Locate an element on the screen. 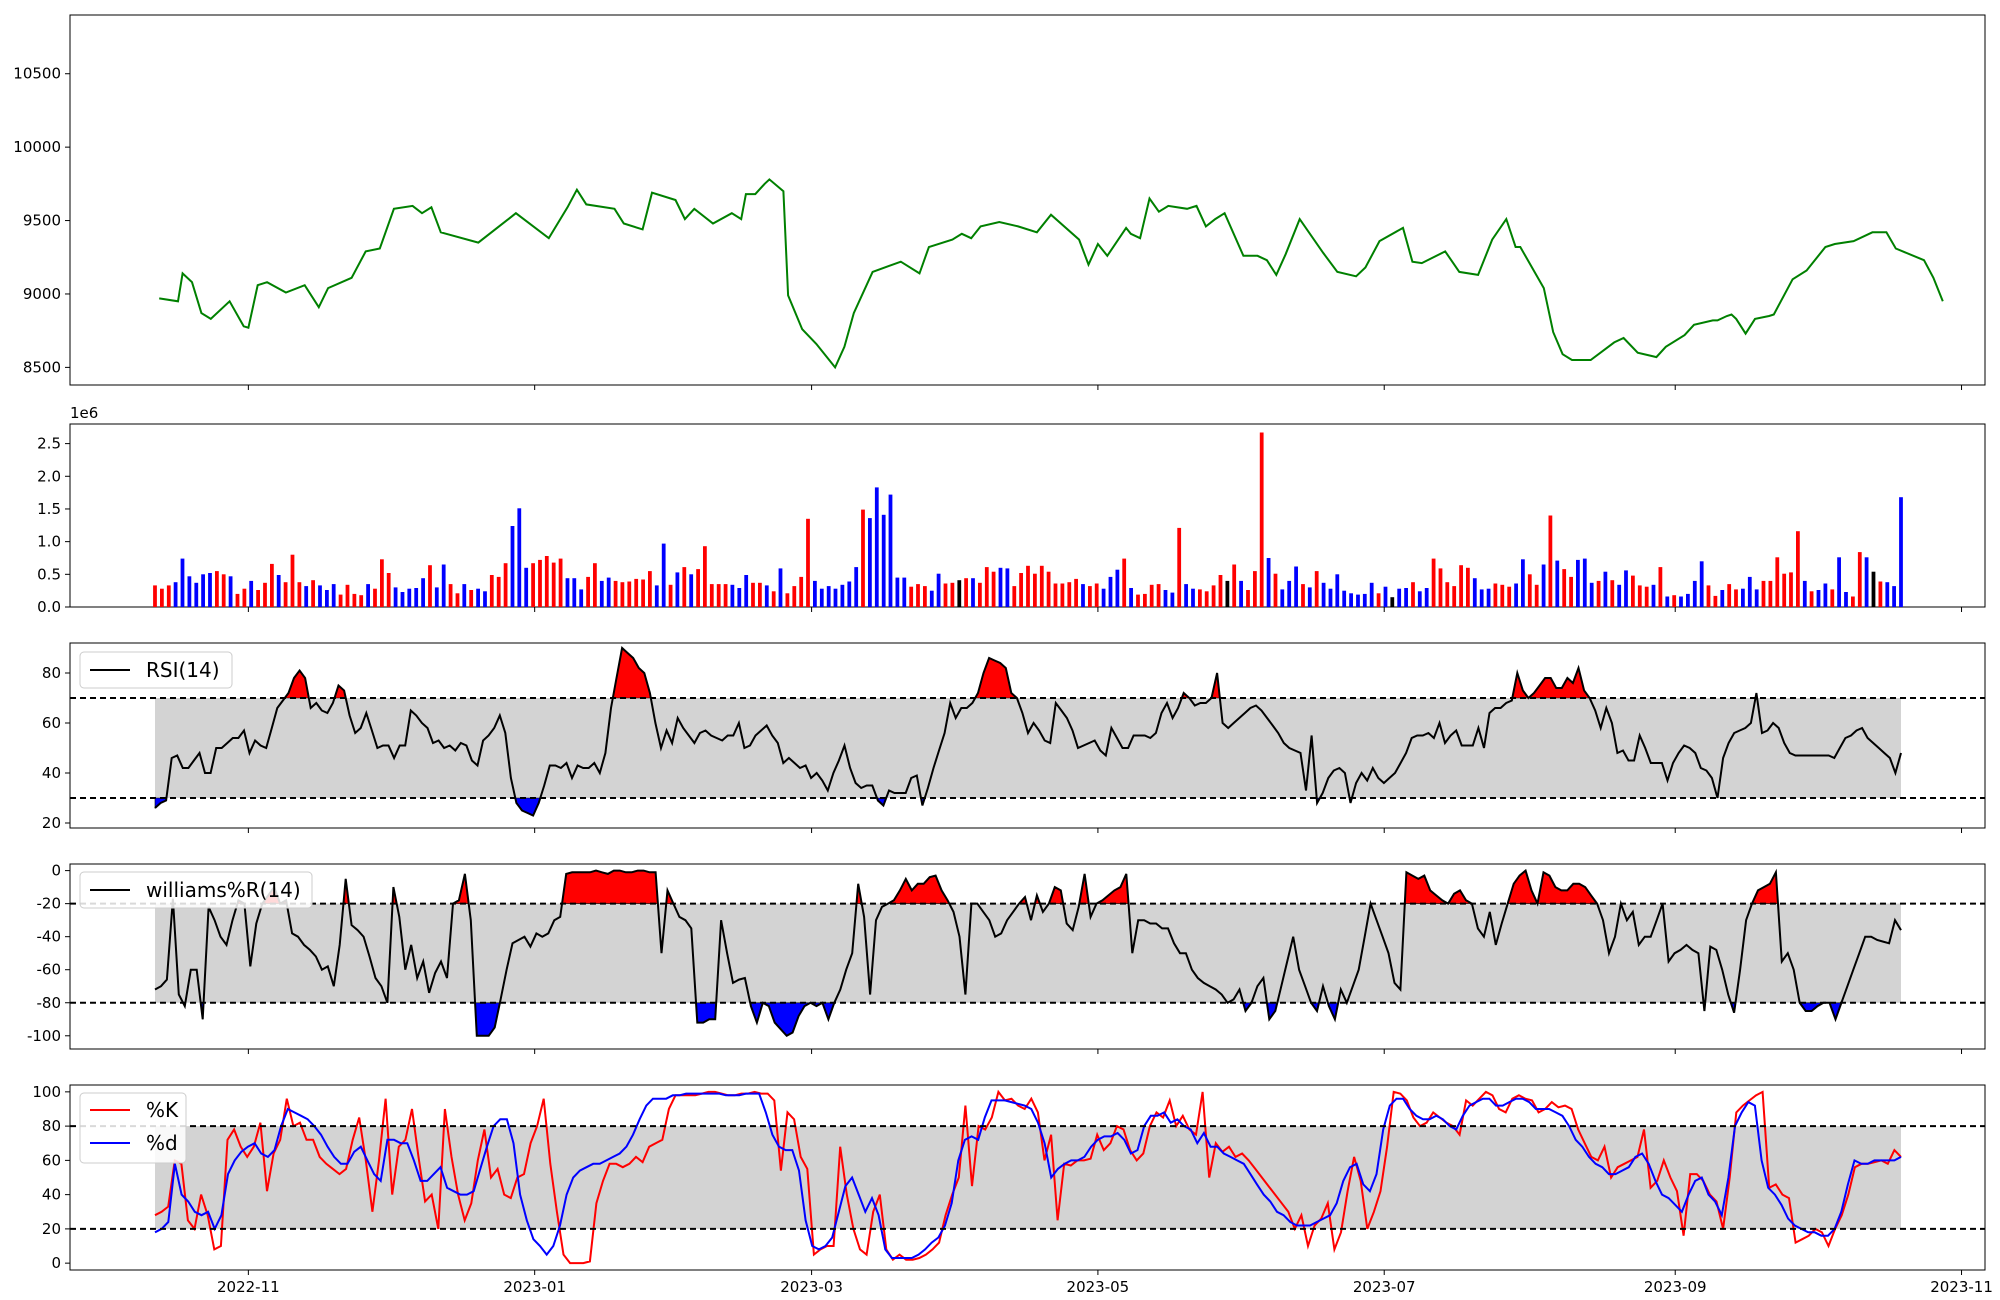 This screenshot has width=2000, height=1300. stochastic-y-axis: 0 20 40 60 80 100 is located at coordinates (51, 1177).